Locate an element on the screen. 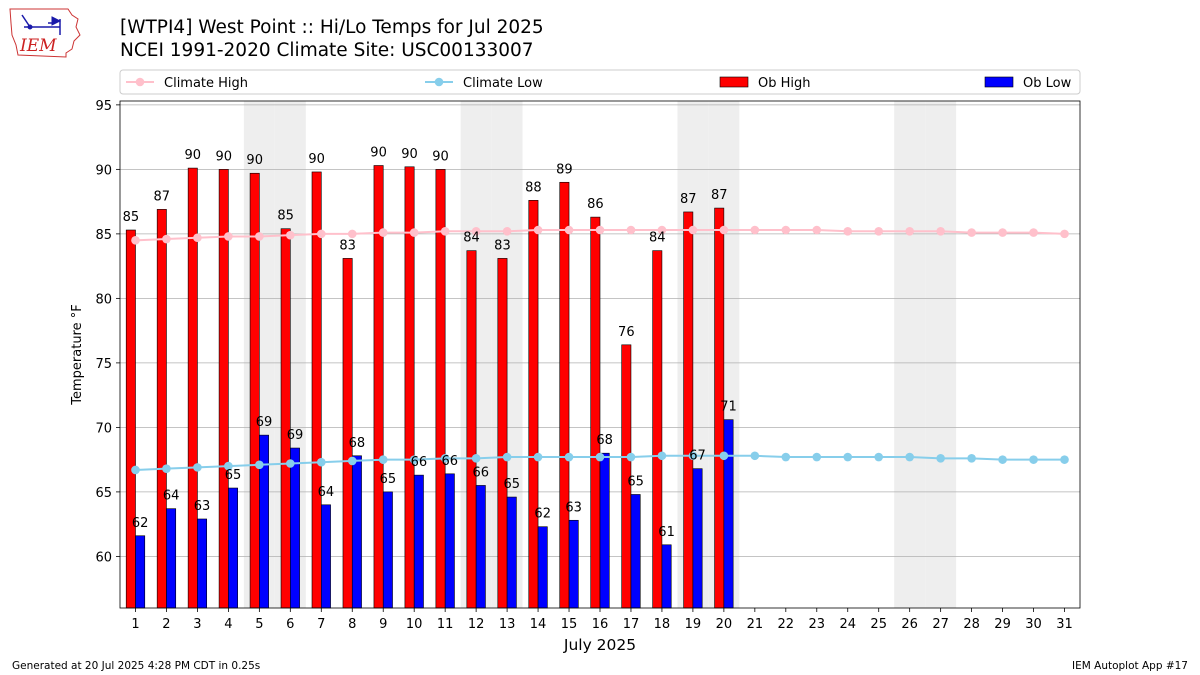 The height and width of the screenshot is (675, 1200). x-tick-label: 20 is located at coordinates (724, 624).